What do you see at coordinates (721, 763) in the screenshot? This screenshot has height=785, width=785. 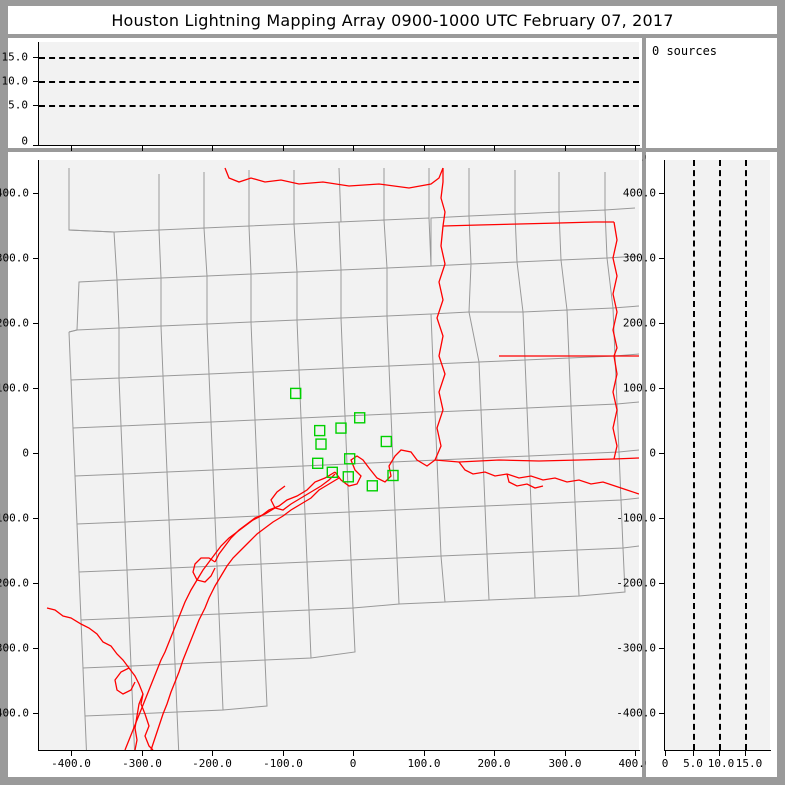 I see `right-x-tick-label-10: 10.0` at bounding box center [721, 763].